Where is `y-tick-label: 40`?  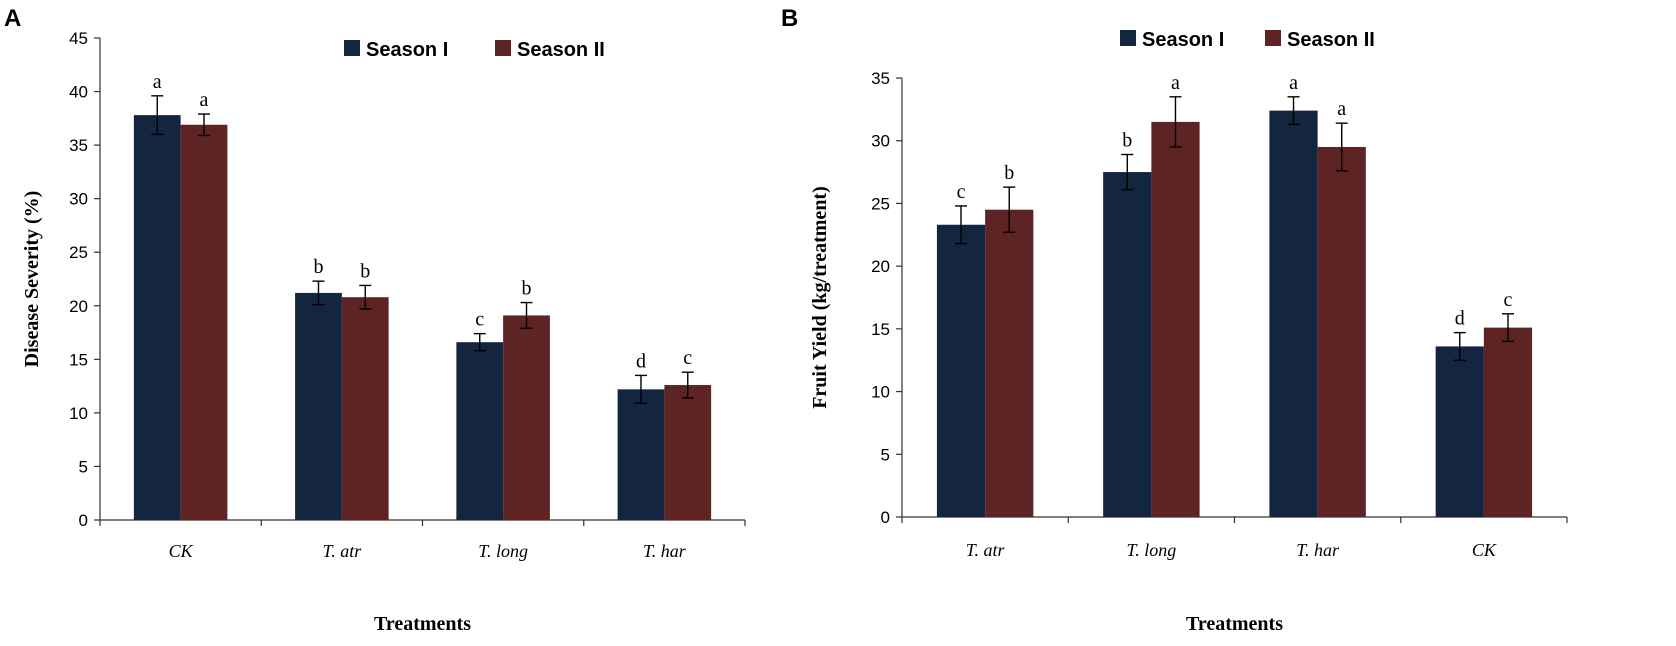
y-tick-label: 40 is located at coordinates (78, 92).